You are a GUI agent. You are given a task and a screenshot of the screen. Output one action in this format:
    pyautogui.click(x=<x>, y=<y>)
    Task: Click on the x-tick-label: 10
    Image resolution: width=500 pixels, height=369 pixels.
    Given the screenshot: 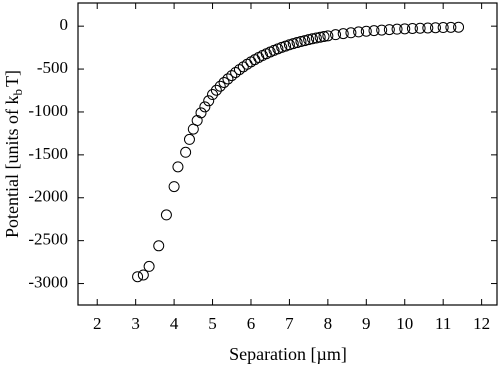 What is the action you would take?
    pyautogui.click(x=404, y=323)
    